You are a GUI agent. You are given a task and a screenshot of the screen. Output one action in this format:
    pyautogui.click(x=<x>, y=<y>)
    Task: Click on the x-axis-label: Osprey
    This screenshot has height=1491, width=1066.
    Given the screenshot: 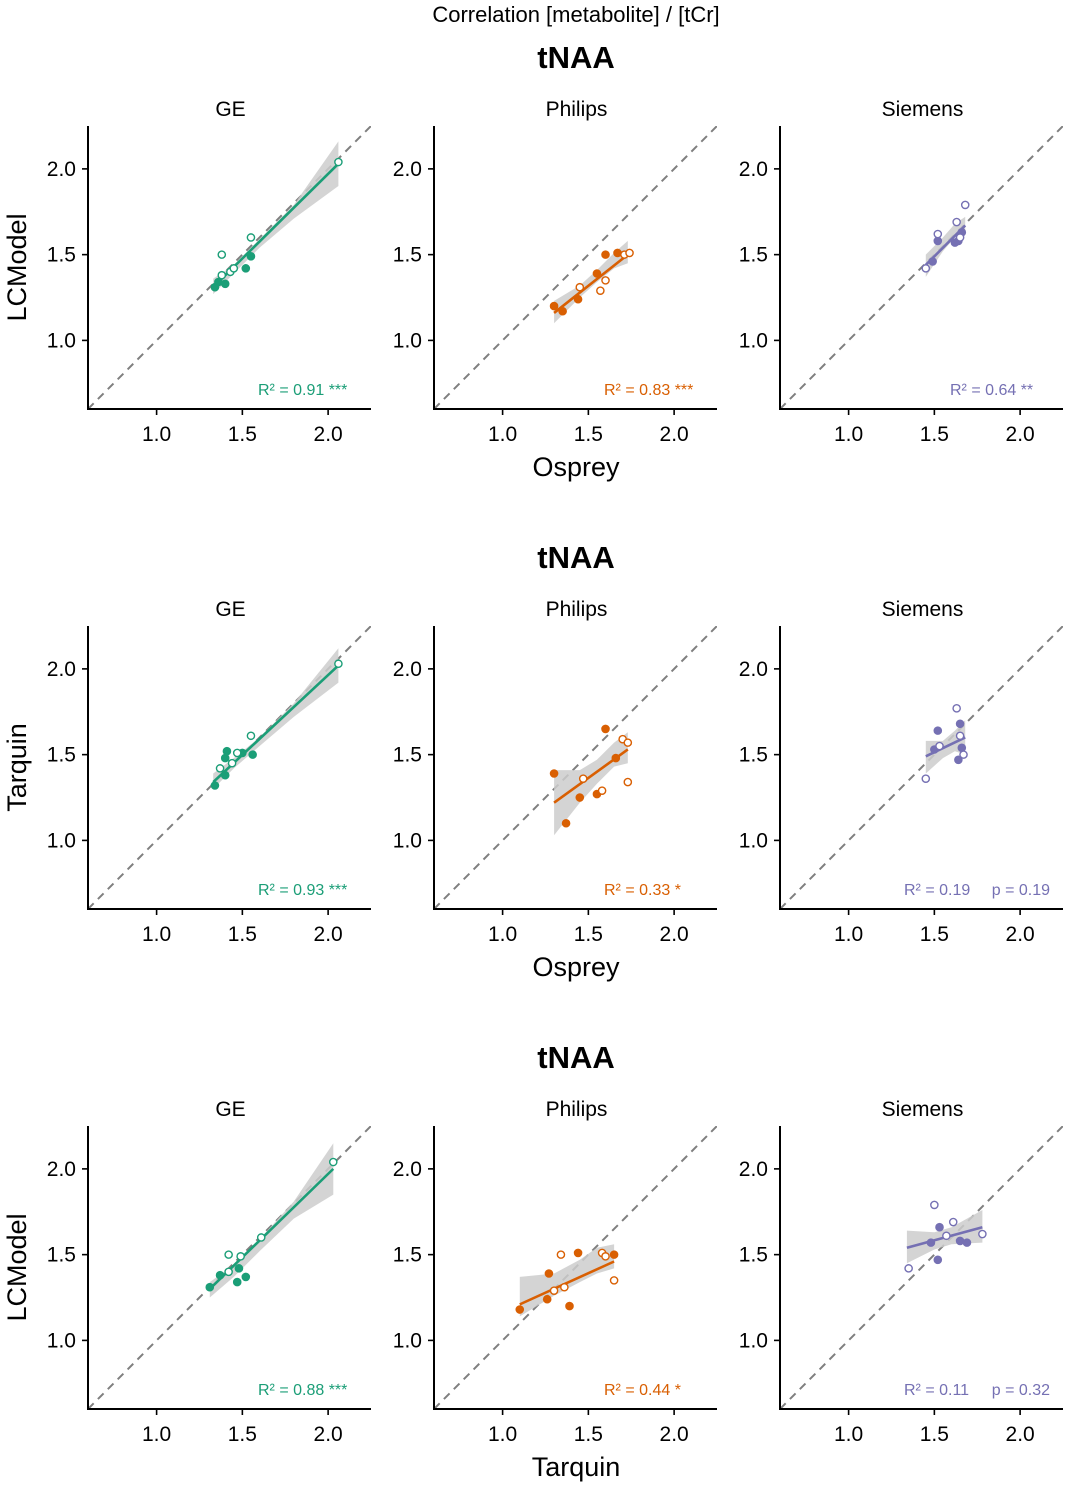 What is the action you would take?
    pyautogui.click(x=576, y=967)
    